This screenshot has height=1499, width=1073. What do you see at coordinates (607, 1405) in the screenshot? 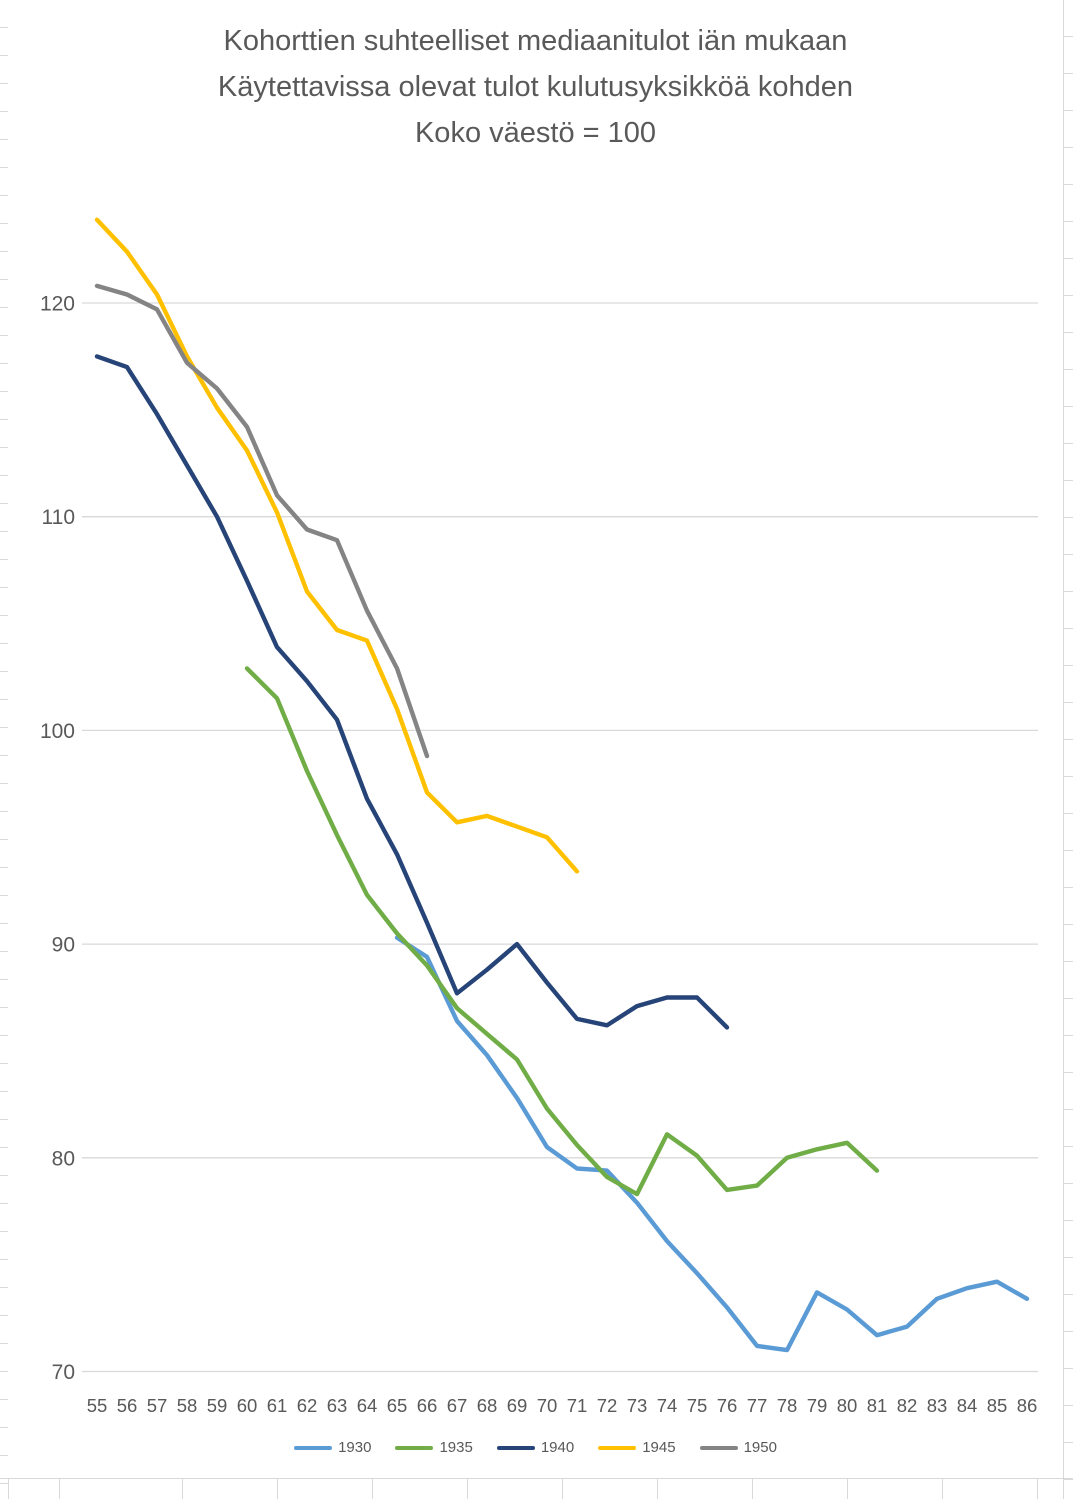
I see `x-axis-label-72: 72` at bounding box center [607, 1405].